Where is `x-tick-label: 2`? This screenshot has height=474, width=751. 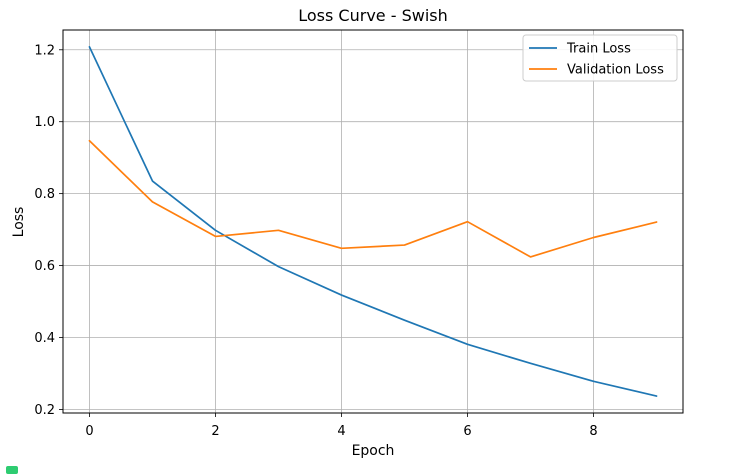
x-tick-label: 2 is located at coordinates (215, 431).